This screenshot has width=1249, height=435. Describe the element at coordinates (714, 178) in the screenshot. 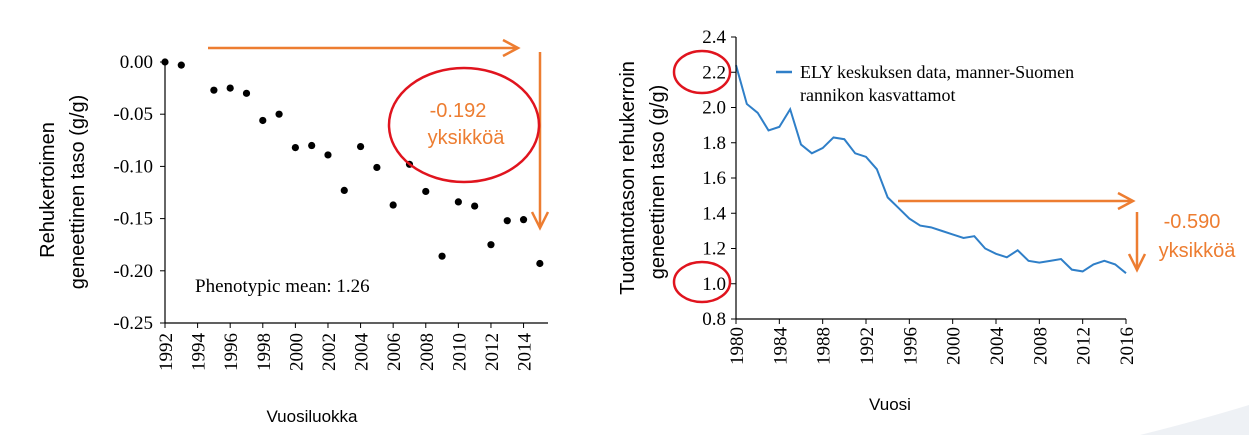

I see `right-y-tick-label: 1.6` at that location.